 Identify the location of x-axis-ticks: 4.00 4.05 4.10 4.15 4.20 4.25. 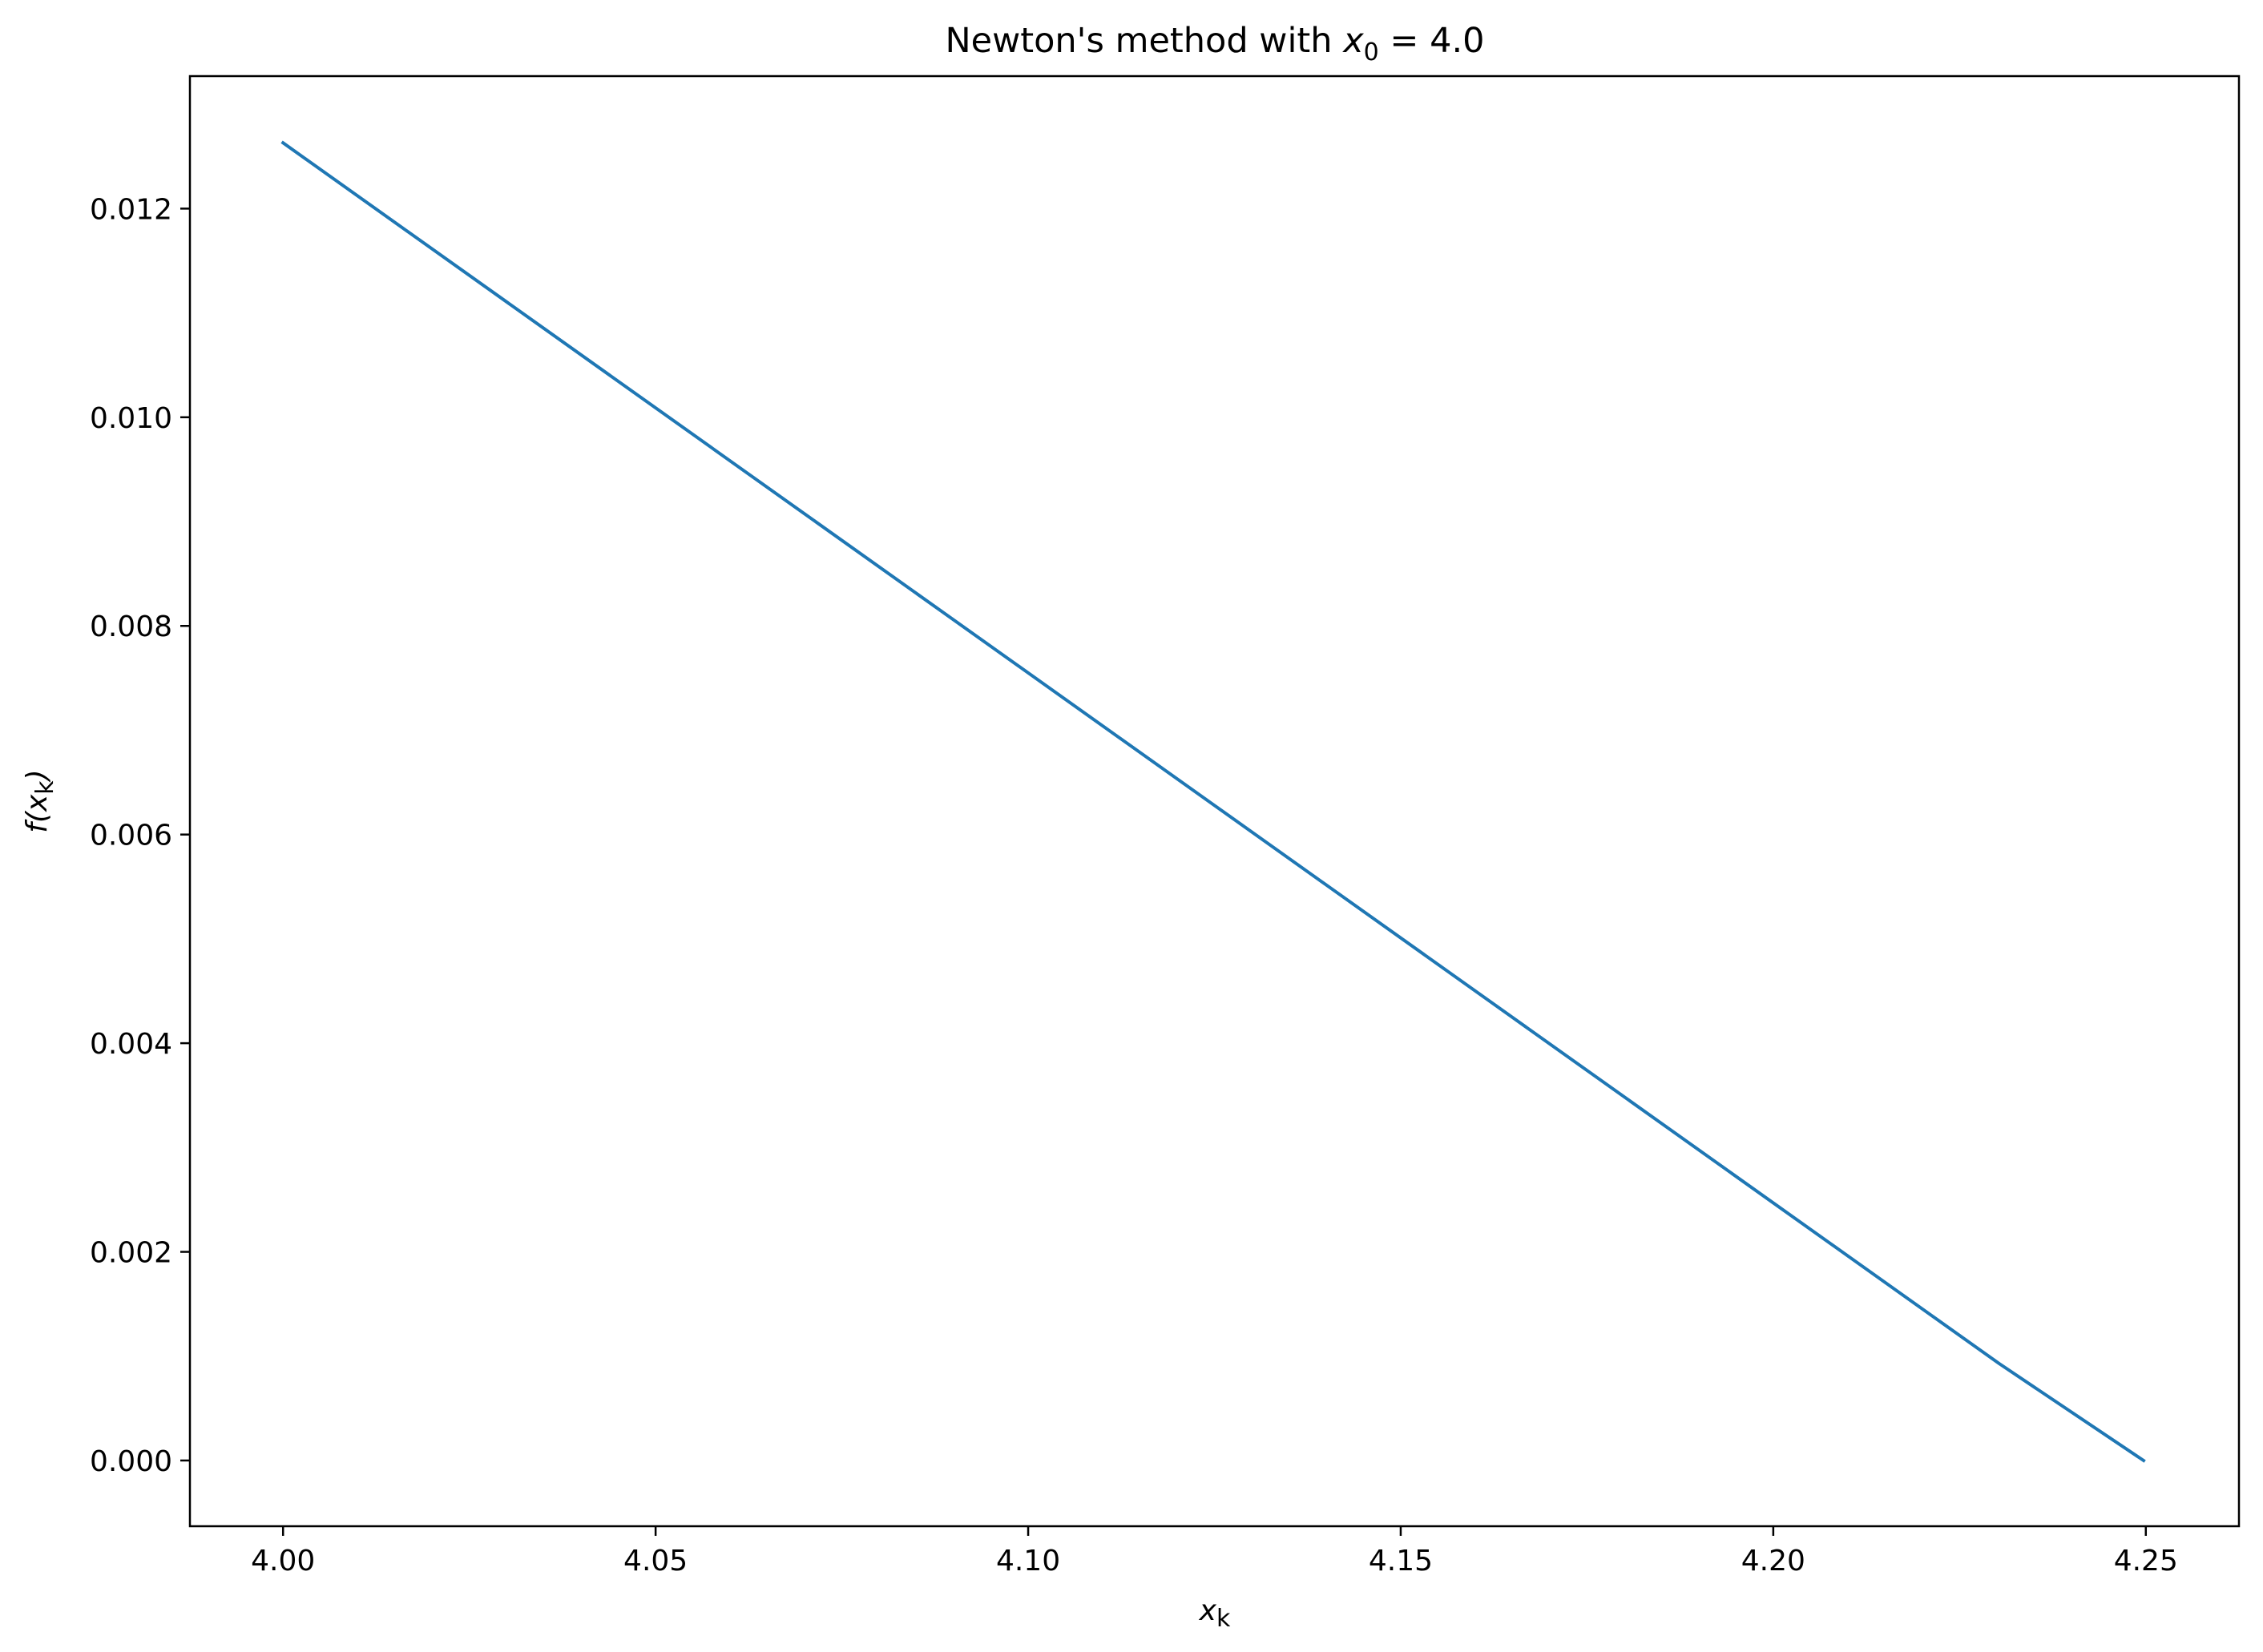
(1214, 1551).